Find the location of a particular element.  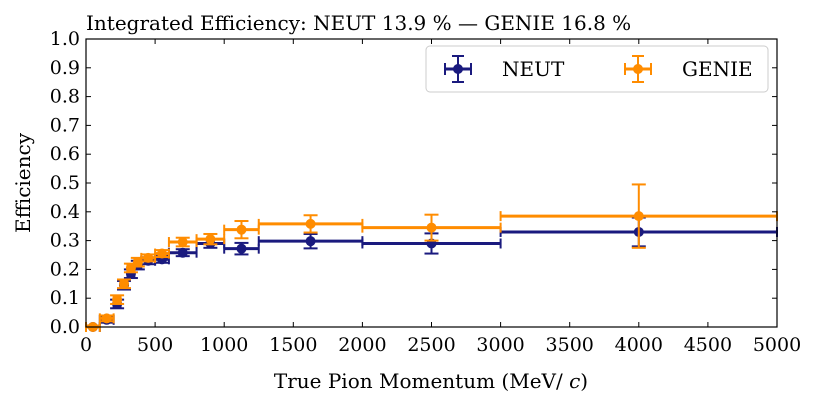

y-tick-label: 0.9 is located at coordinates (65, 68).